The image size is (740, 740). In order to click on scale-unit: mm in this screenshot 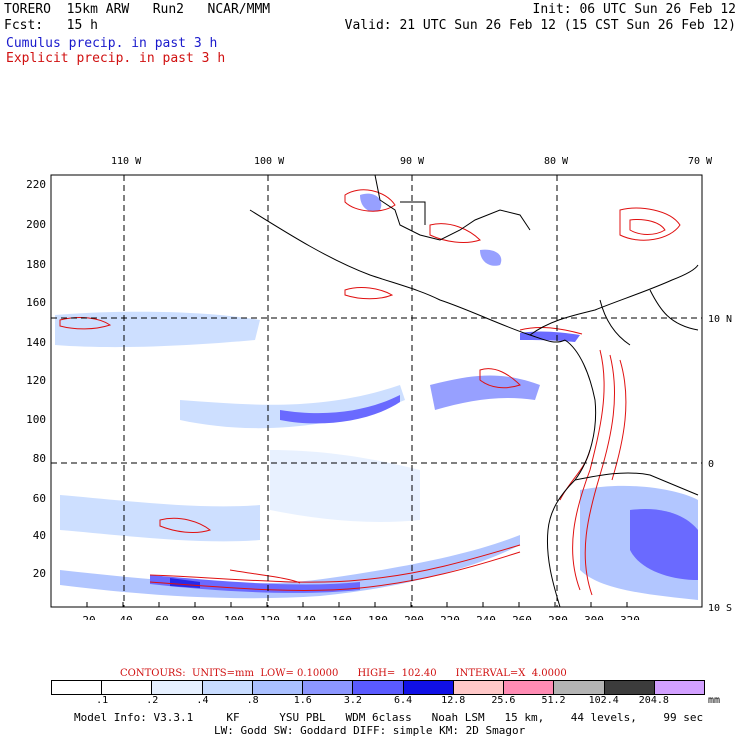, I will do `click(714, 700)`.